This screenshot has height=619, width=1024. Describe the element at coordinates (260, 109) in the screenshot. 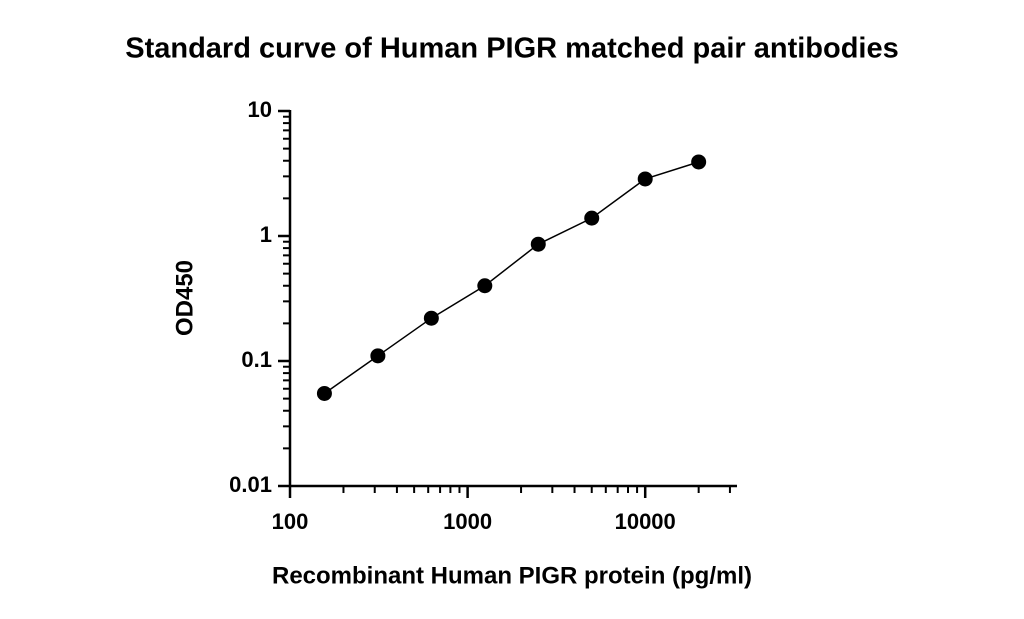

I see `y-tick-label: 10` at that location.